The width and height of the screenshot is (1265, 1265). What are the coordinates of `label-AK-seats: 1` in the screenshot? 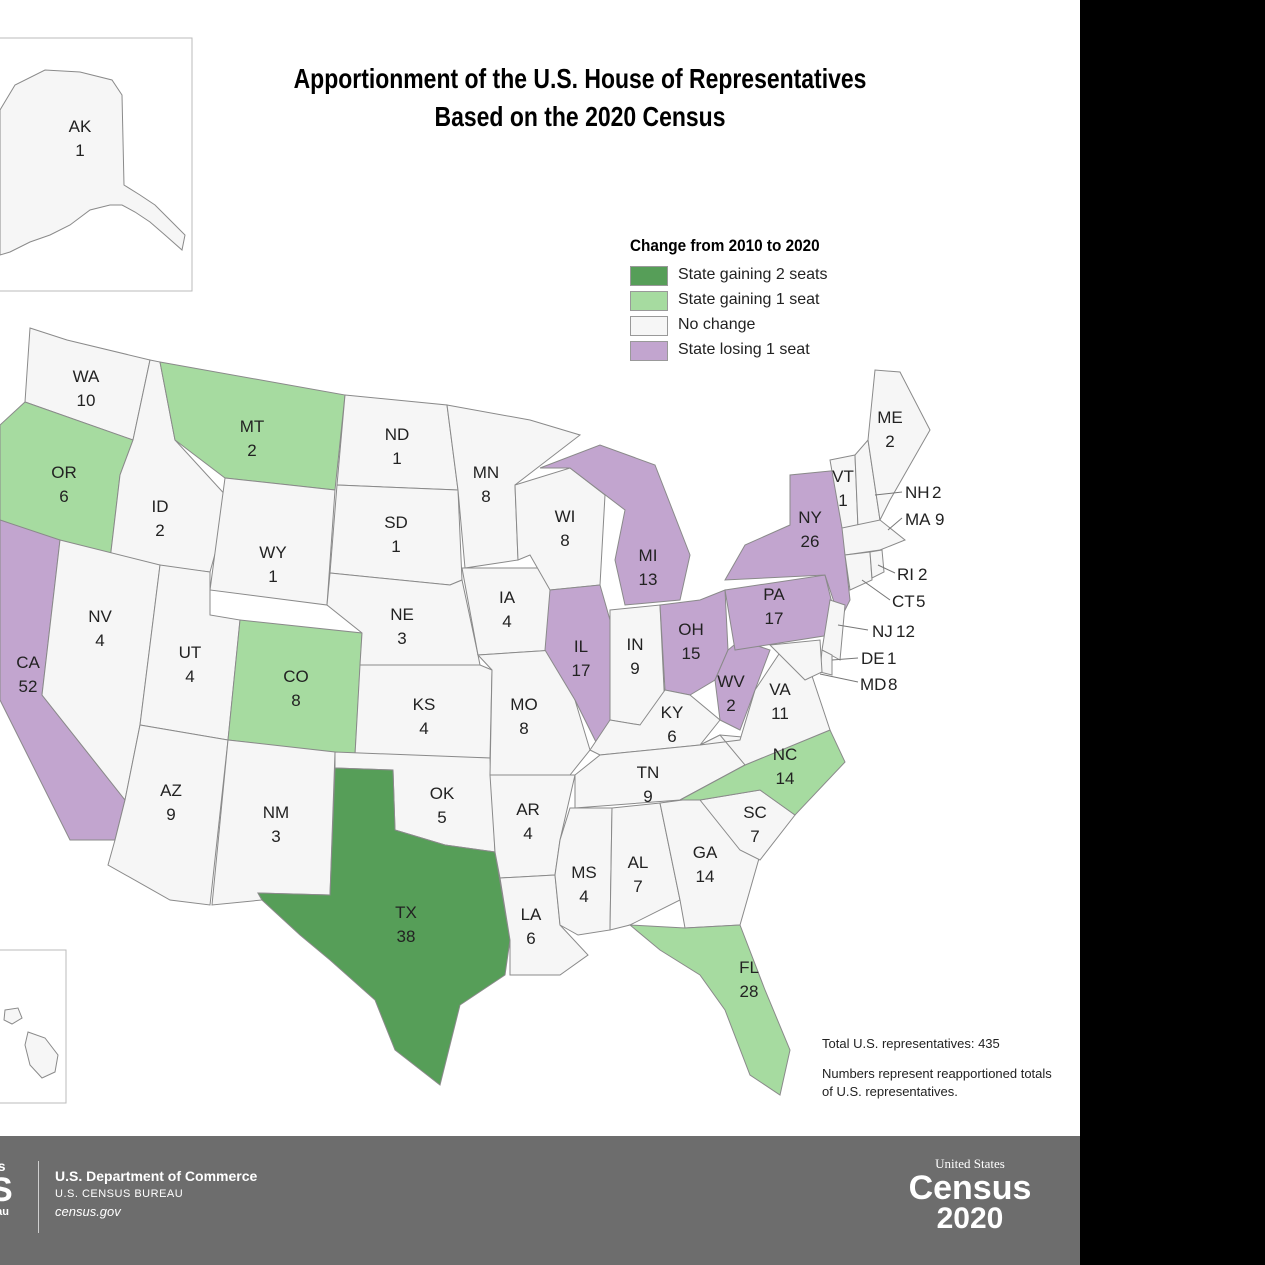 It's located at (79, 150).